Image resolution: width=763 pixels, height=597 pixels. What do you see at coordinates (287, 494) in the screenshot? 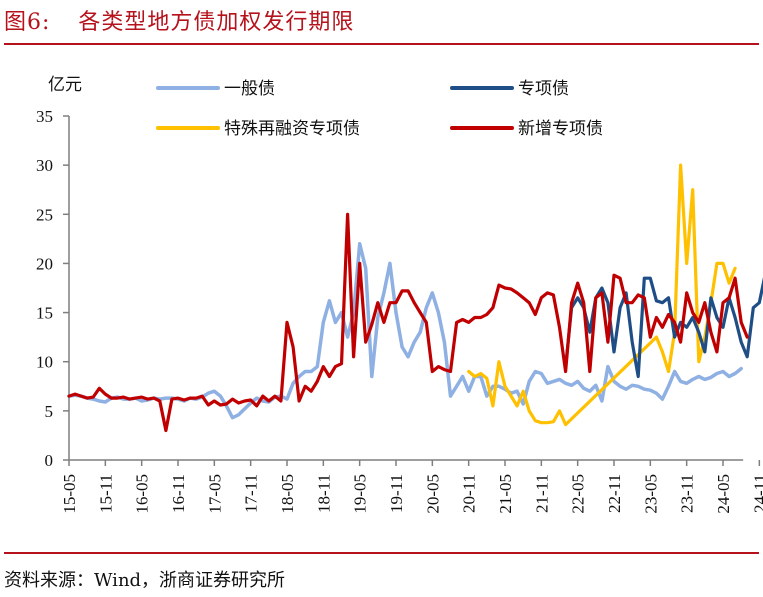
I see `x-tick-label: 18-05` at bounding box center [287, 494].